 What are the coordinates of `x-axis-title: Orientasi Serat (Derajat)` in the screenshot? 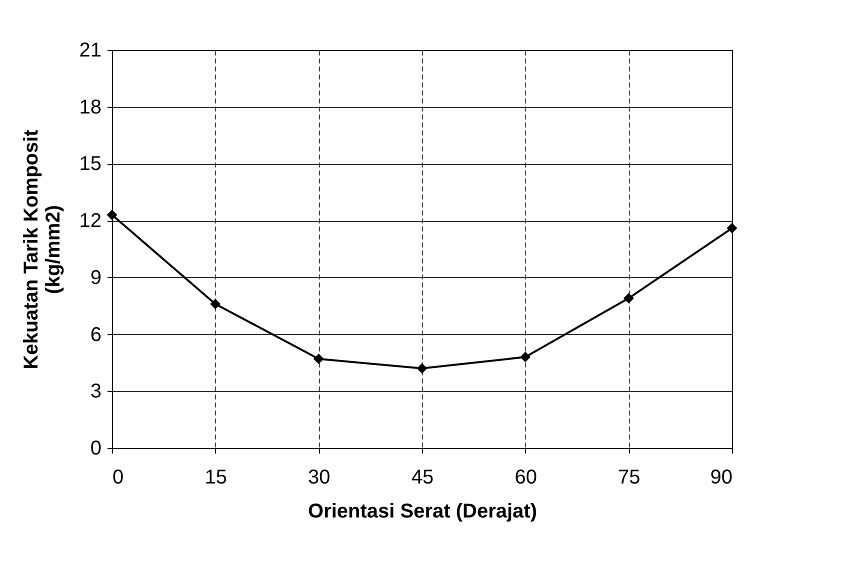 It's located at (422, 511).